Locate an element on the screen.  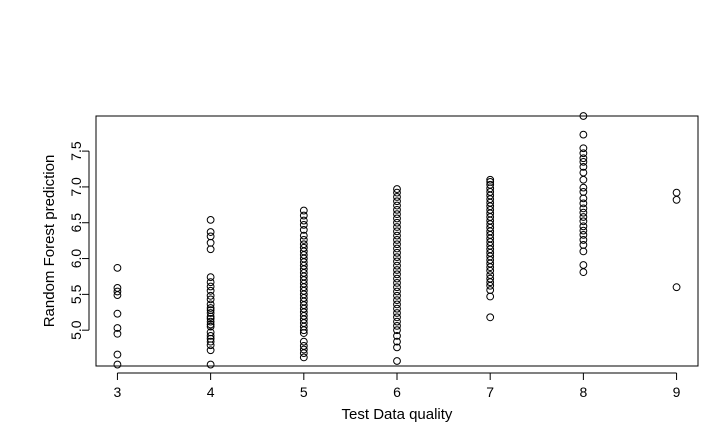
x-tick-label: 7 is located at coordinates (490, 392).